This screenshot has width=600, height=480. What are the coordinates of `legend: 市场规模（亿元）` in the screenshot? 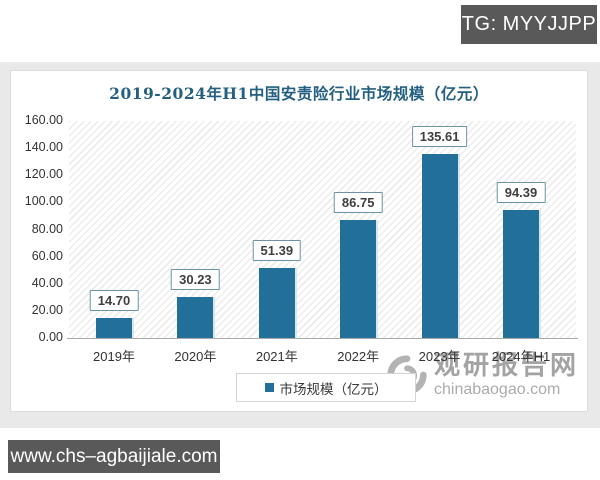 It's located at (326, 387).